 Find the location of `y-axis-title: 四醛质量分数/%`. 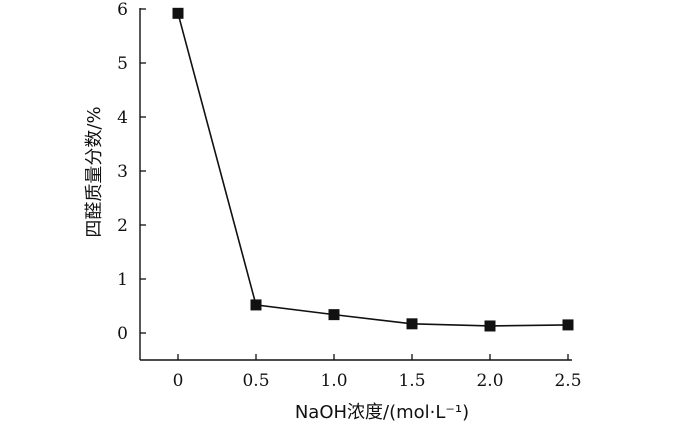

y-axis-title: 四醛质量分数/% is located at coordinates (94, 171).